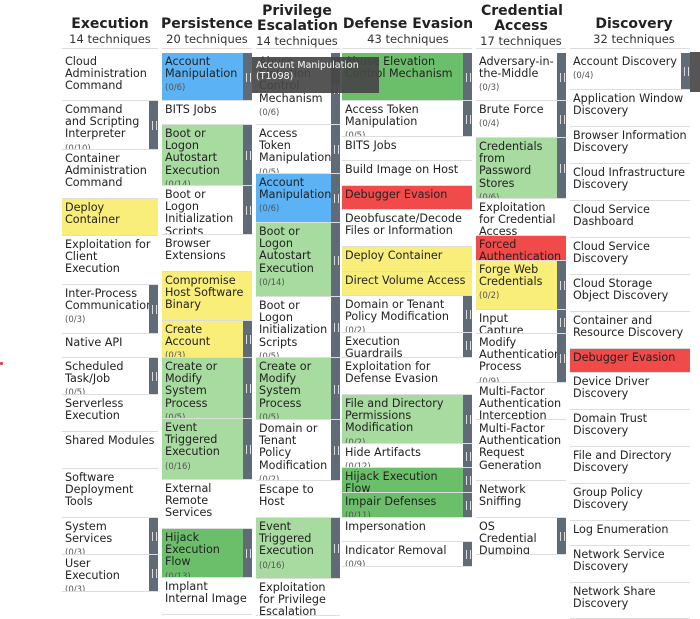  I want to click on technique-cell: Cloud Service Discovery, so click(630, 256).